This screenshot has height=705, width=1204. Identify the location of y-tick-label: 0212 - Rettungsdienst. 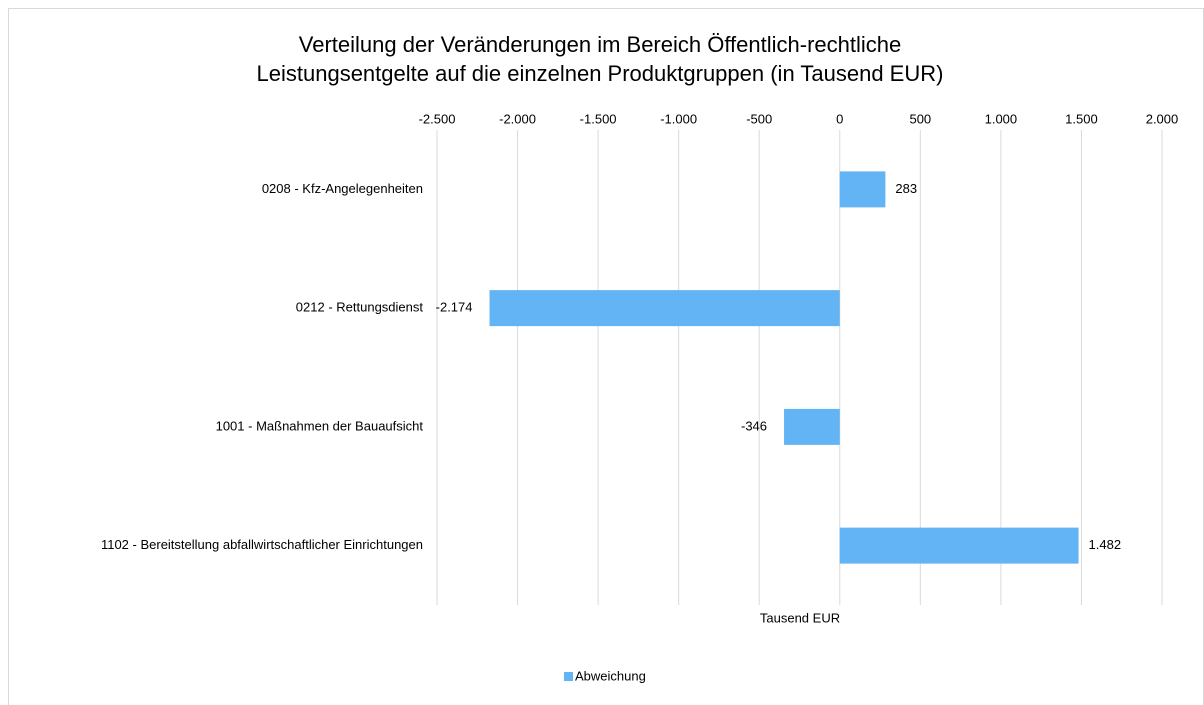
(360, 307).